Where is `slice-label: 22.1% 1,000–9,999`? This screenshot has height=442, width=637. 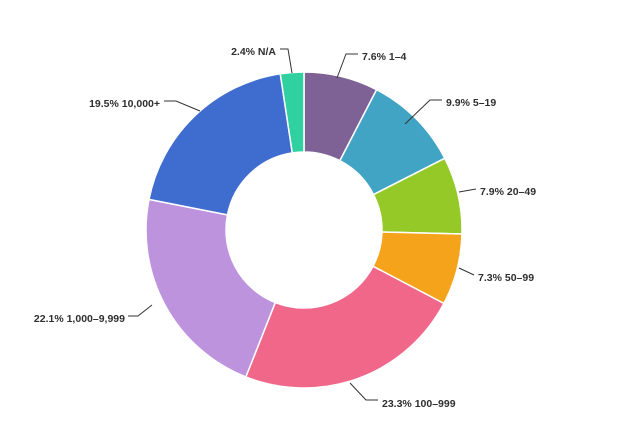
slice-label: 22.1% 1,000–9,999 is located at coordinates (79, 319).